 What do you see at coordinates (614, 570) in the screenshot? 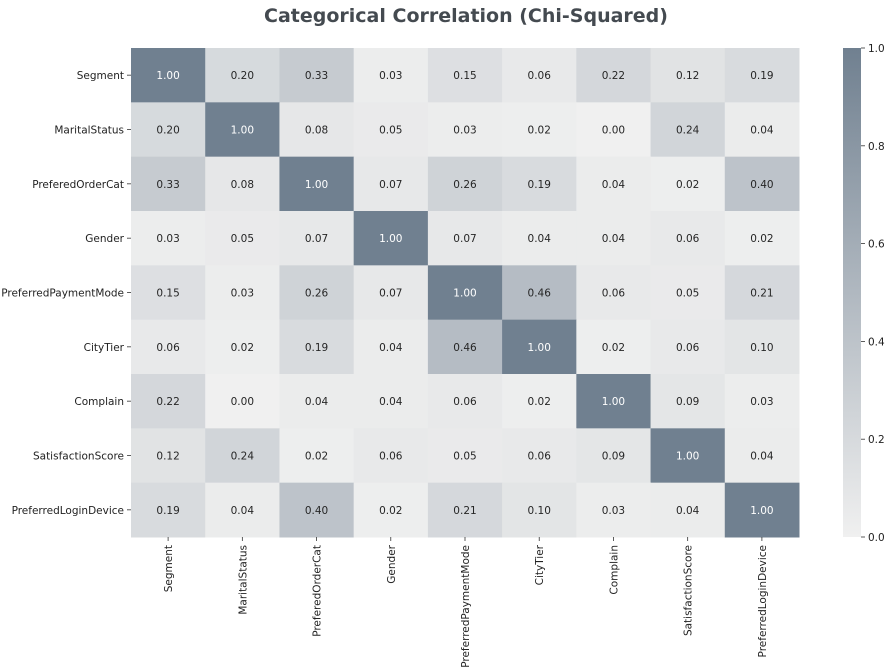
I see `x-tick-label: Complain` at bounding box center [614, 570].